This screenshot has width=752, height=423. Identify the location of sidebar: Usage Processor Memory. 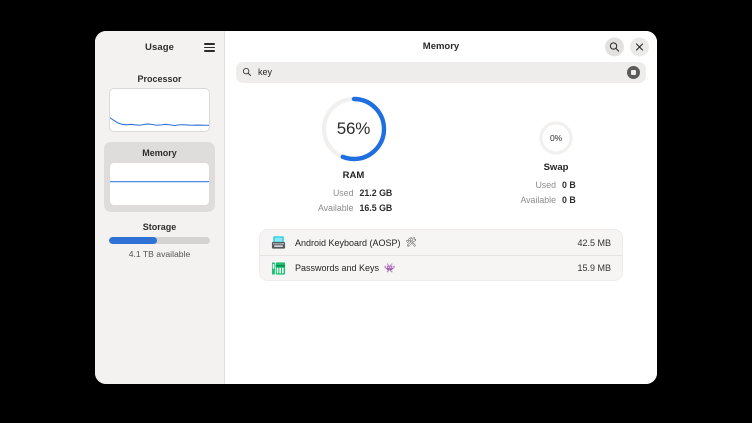
(160, 207).